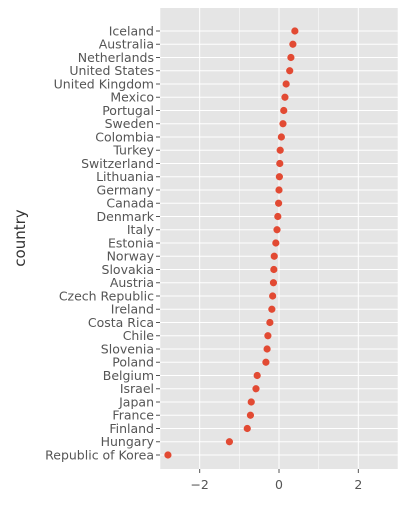  What do you see at coordinates (132, 97) in the screenshot?
I see `y-tick-label: Mexico` at bounding box center [132, 97].